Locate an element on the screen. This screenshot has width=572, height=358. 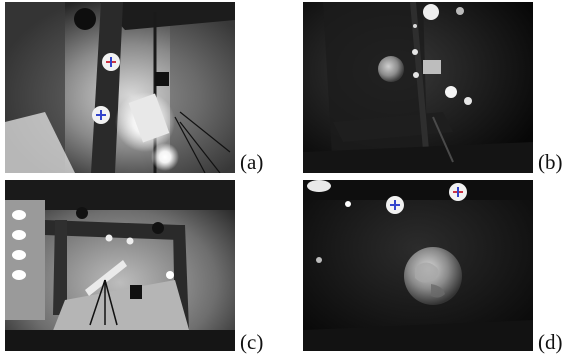
panel-caption-a: (a) is located at coordinates (252, 162).